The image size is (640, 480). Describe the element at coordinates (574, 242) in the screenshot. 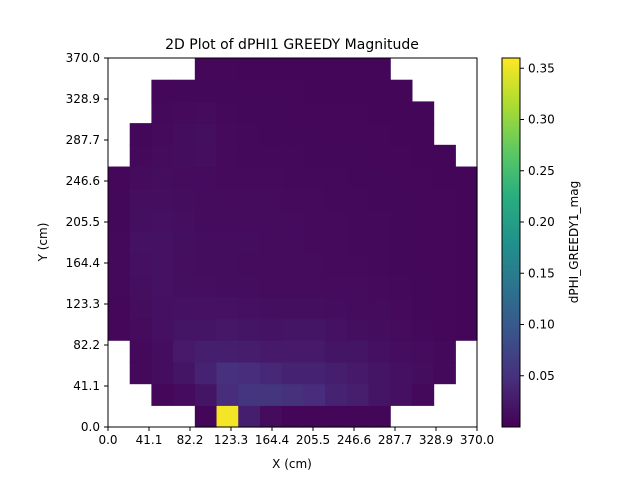

I see `colorbar-label: dPHI_GREEDY1_mag` at that location.